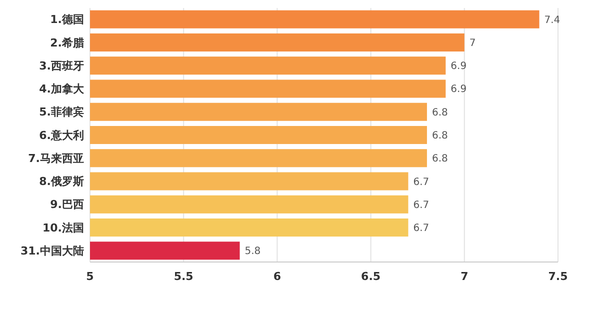  What do you see at coordinates (90, 276) in the screenshot?
I see `x-tick-label: 5` at bounding box center [90, 276].